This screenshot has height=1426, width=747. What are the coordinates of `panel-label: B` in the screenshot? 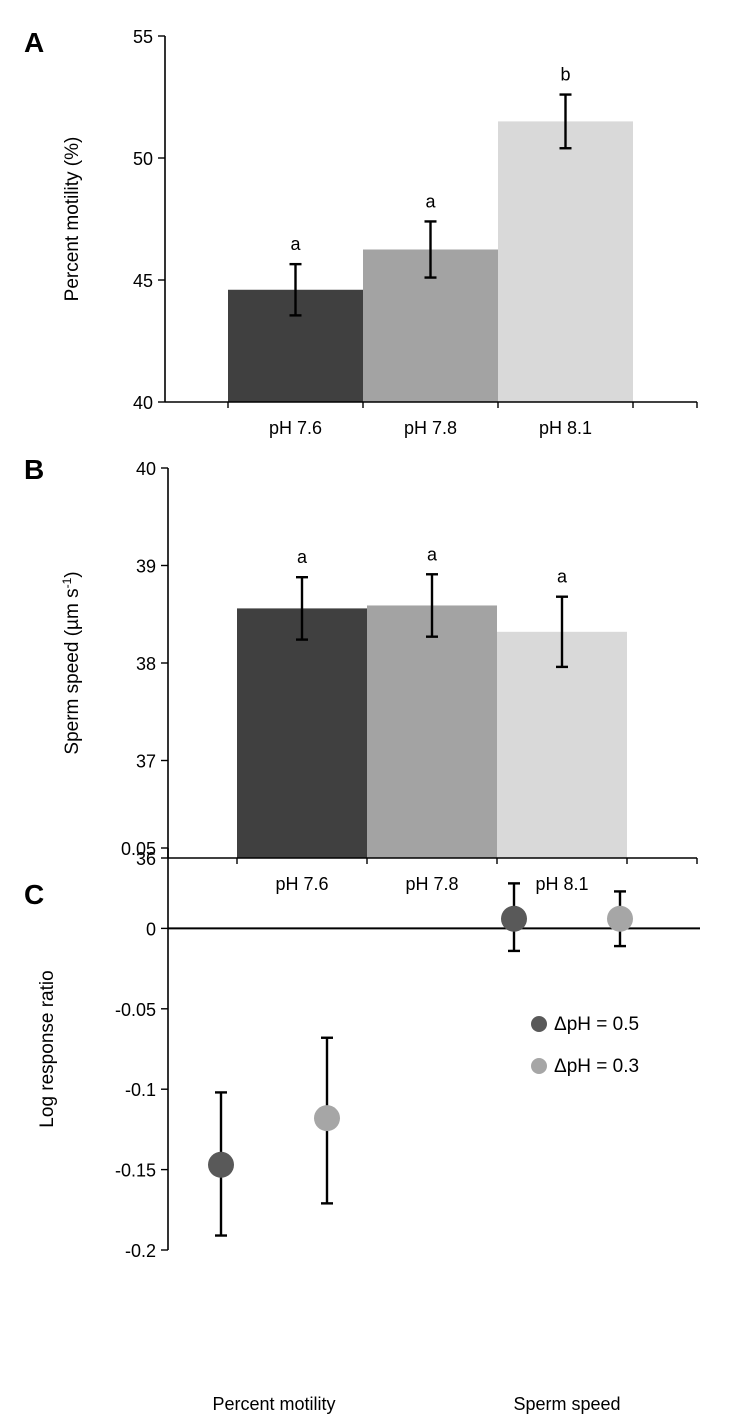 It's located at (34, 469).